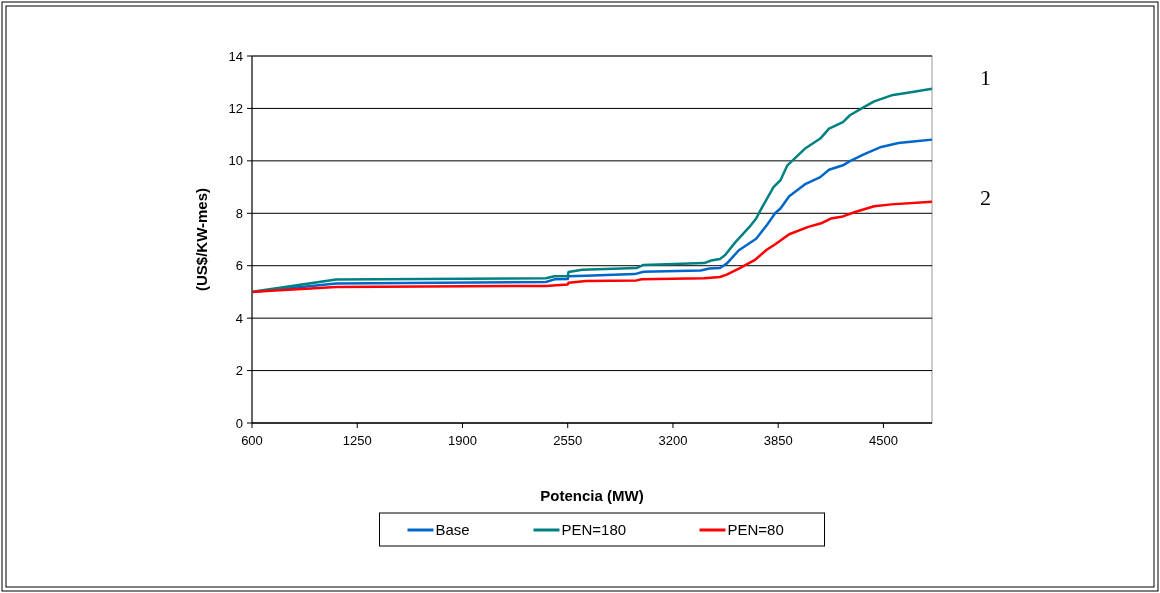 The width and height of the screenshot is (1160, 593). What do you see at coordinates (594, 530) in the screenshot?
I see `legend-label: PEN=180` at bounding box center [594, 530].